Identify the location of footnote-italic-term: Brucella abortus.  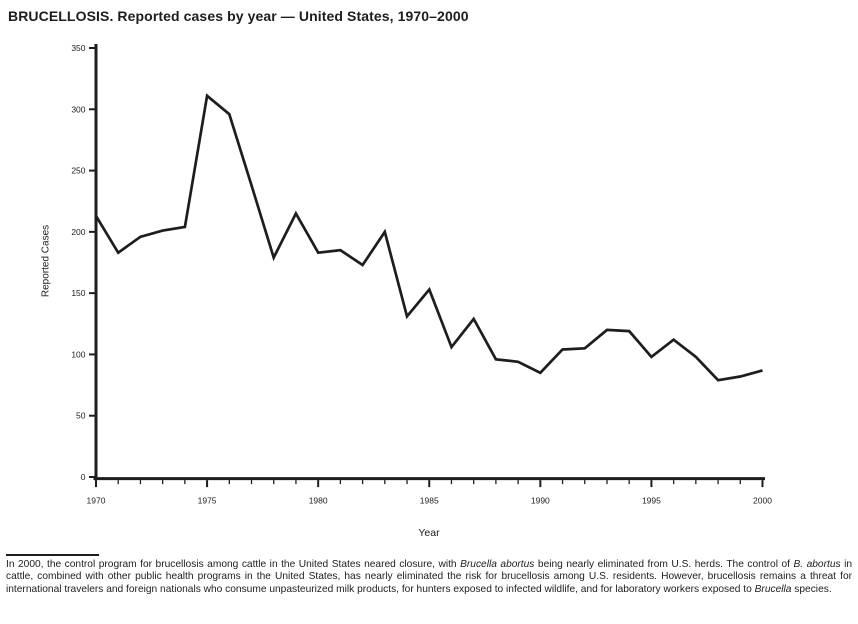
(497, 564).